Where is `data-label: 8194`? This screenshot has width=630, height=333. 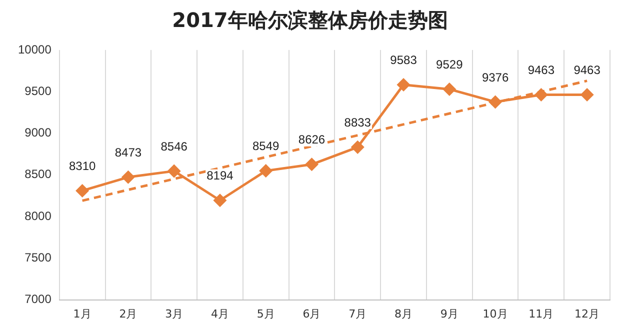 data-label: 8194 is located at coordinates (220, 175).